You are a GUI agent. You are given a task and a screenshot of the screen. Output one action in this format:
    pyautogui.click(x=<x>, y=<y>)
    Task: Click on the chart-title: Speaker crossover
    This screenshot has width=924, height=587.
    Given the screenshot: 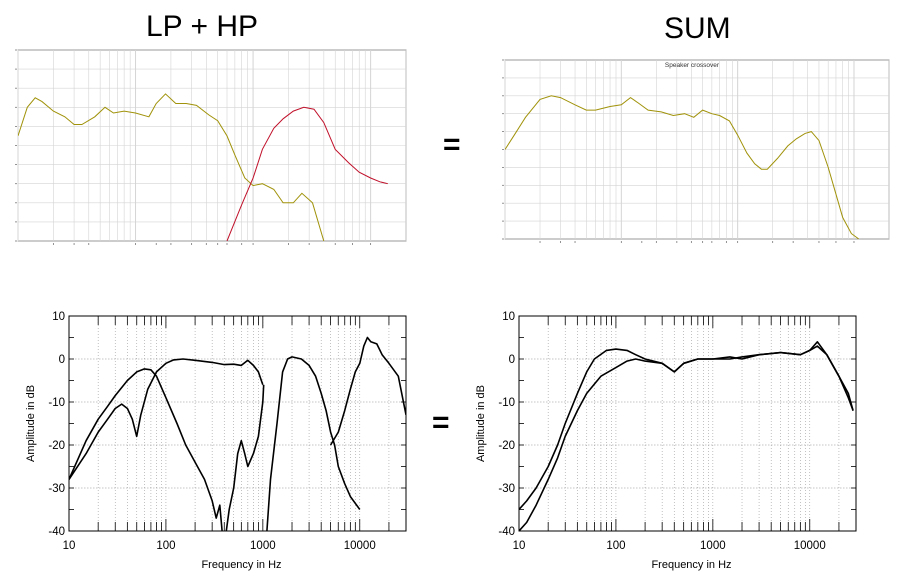 What is the action you would take?
    pyautogui.click(x=692, y=65)
    